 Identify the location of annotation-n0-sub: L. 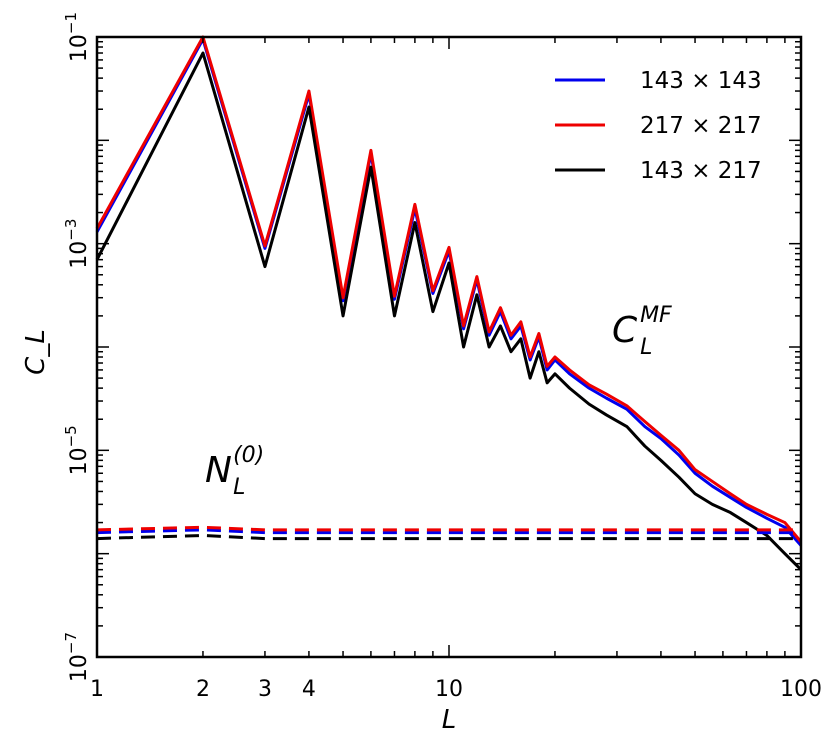
(239, 487).